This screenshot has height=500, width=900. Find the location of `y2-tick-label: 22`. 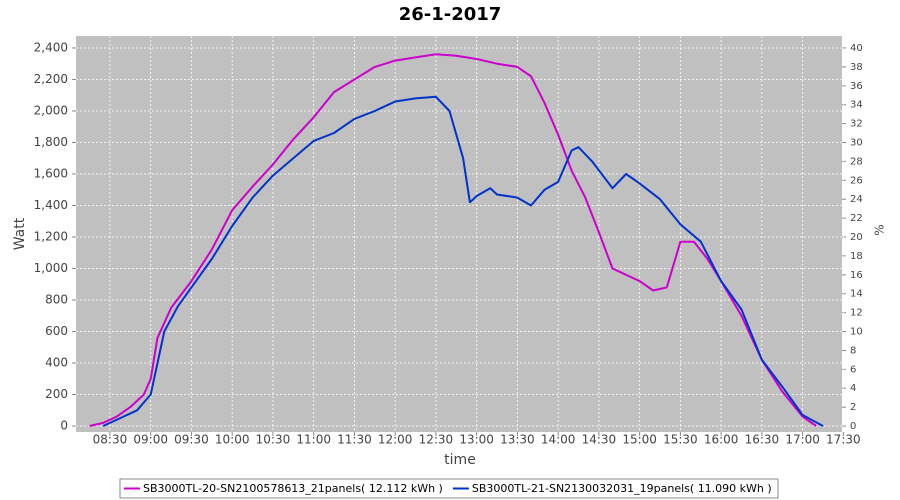

y2-tick-label: 22 is located at coordinates (856, 218).